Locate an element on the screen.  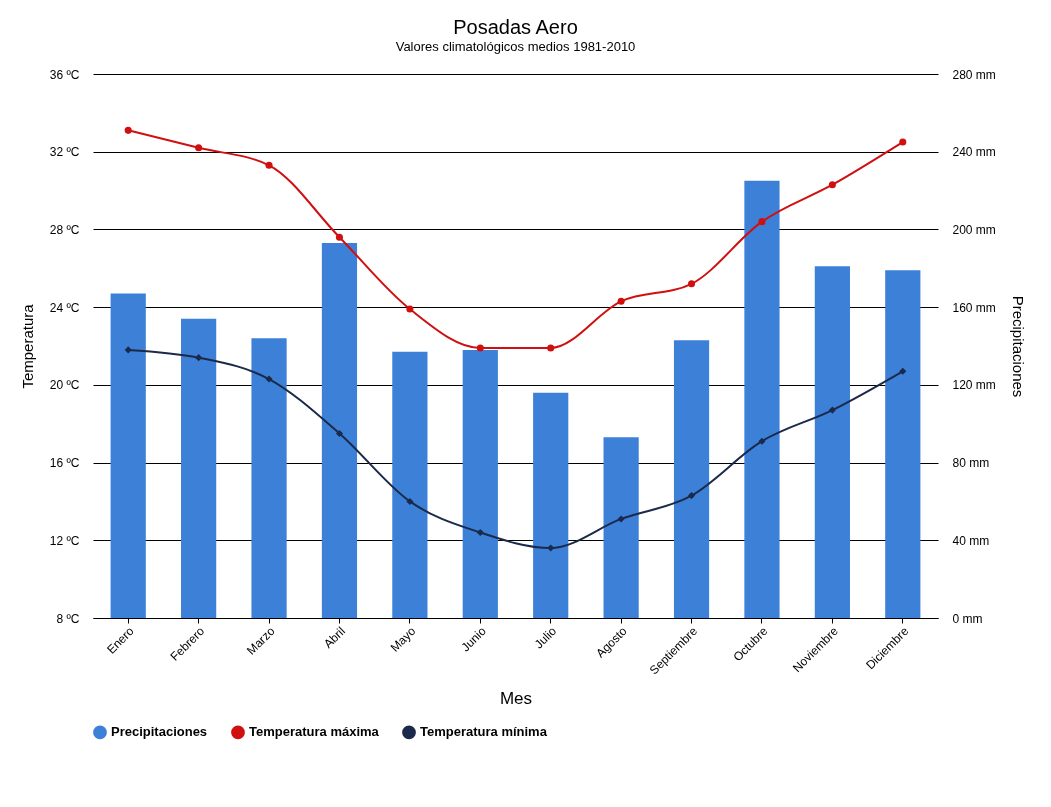
legend-label: Precipitaciones is located at coordinates (159, 732).